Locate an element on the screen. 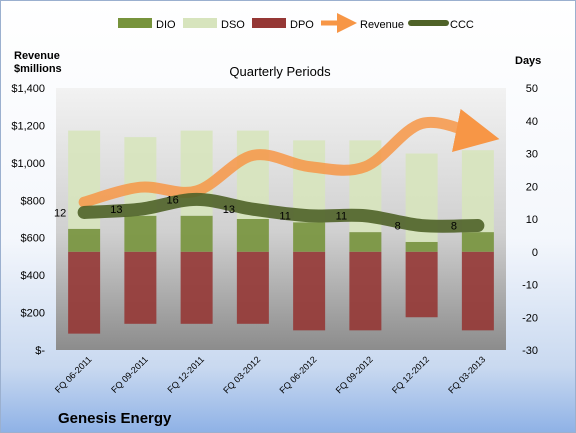 This screenshot has width=576, height=433. bar-dso is located at coordinates (477, 191).